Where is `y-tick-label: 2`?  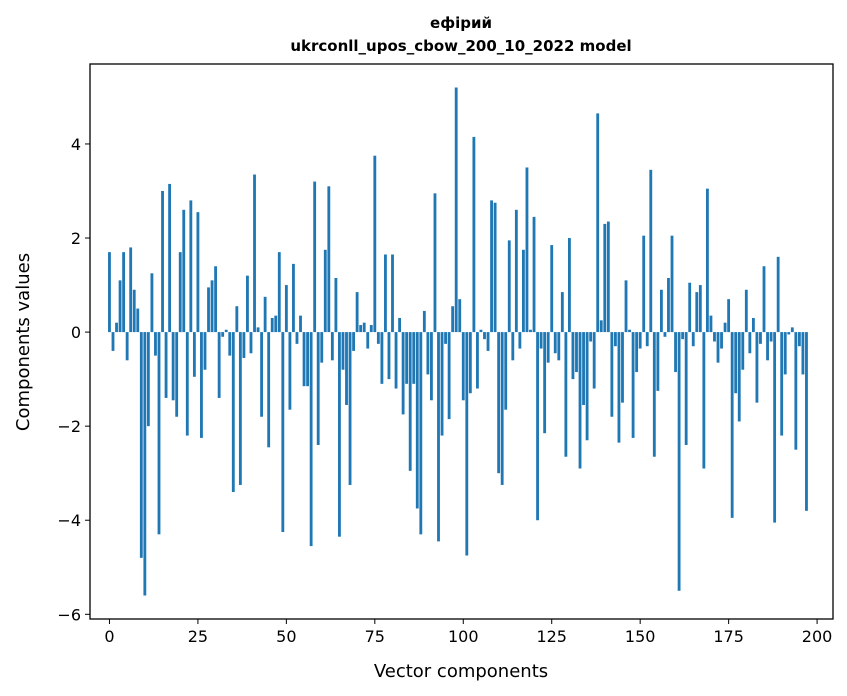 y-tick-label: 2 is located at coordinates (76, 238).